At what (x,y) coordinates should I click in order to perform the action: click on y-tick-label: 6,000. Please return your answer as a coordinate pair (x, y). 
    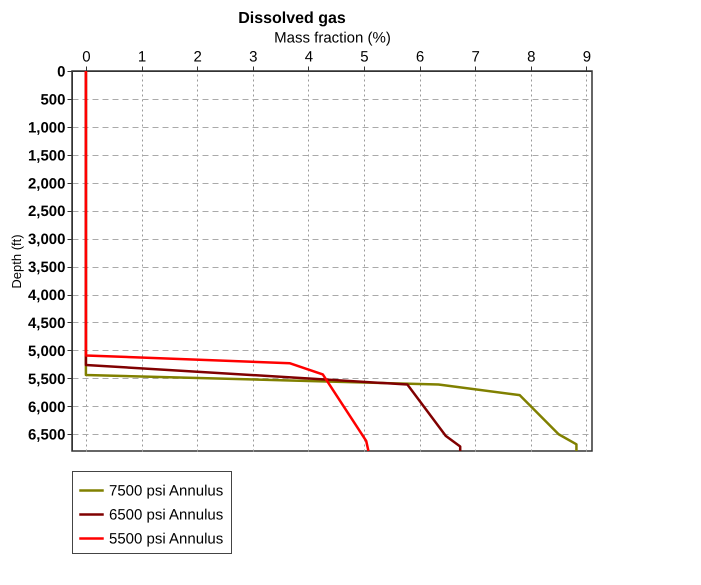
    Looking at the image, I should click on (47, 407).